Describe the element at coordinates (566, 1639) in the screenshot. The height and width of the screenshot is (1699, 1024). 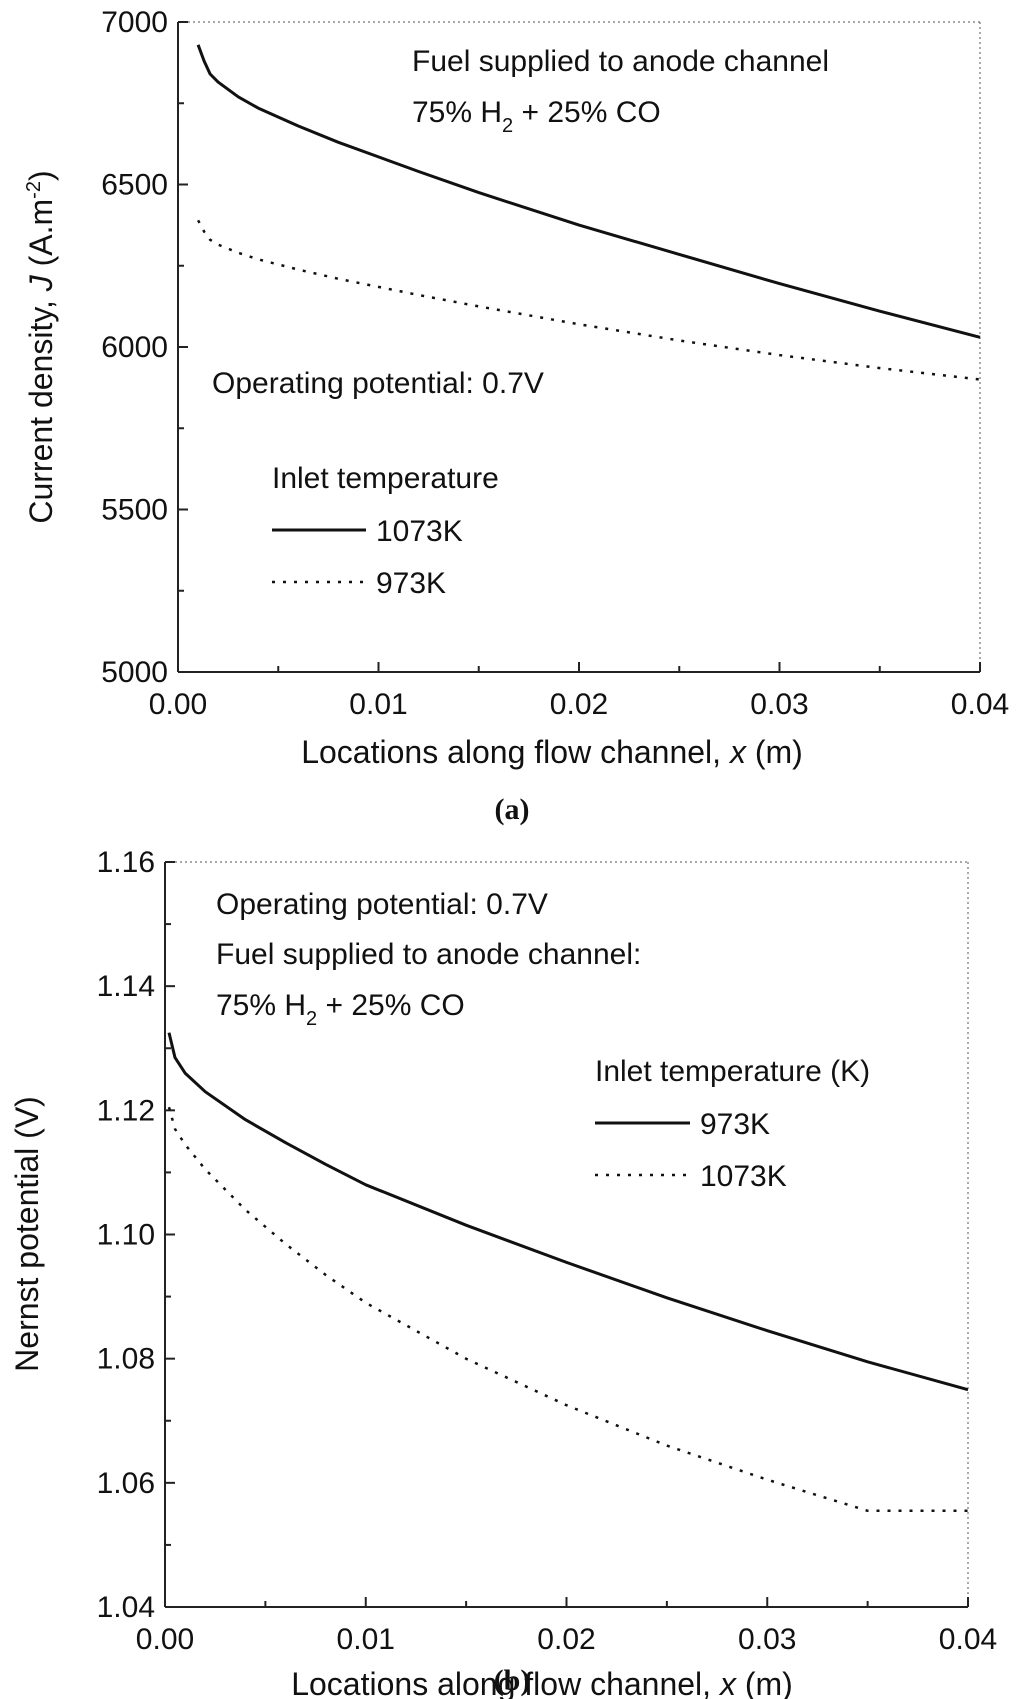
I see `panel-b-x-tick-label: 0.02` at that location.